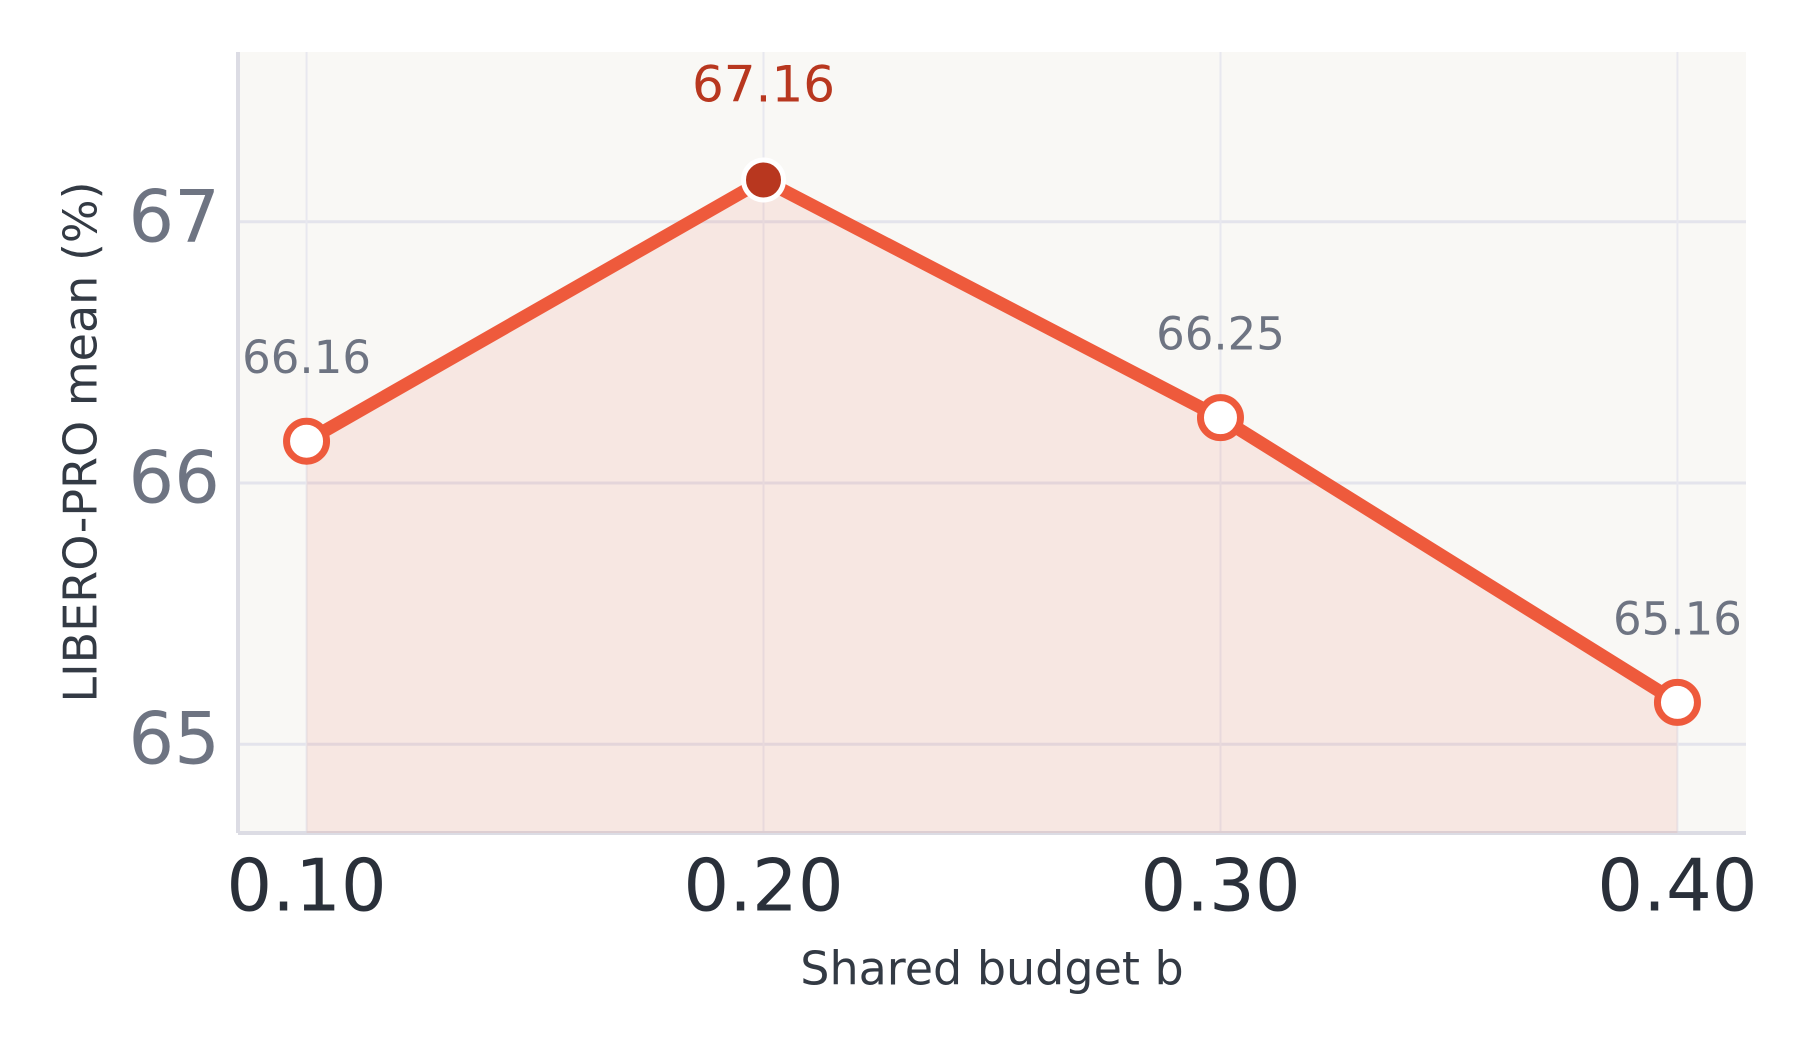 The image size is (1800, 1051). I want to click on x-tick-label: 0.40, so click(1677, 886).